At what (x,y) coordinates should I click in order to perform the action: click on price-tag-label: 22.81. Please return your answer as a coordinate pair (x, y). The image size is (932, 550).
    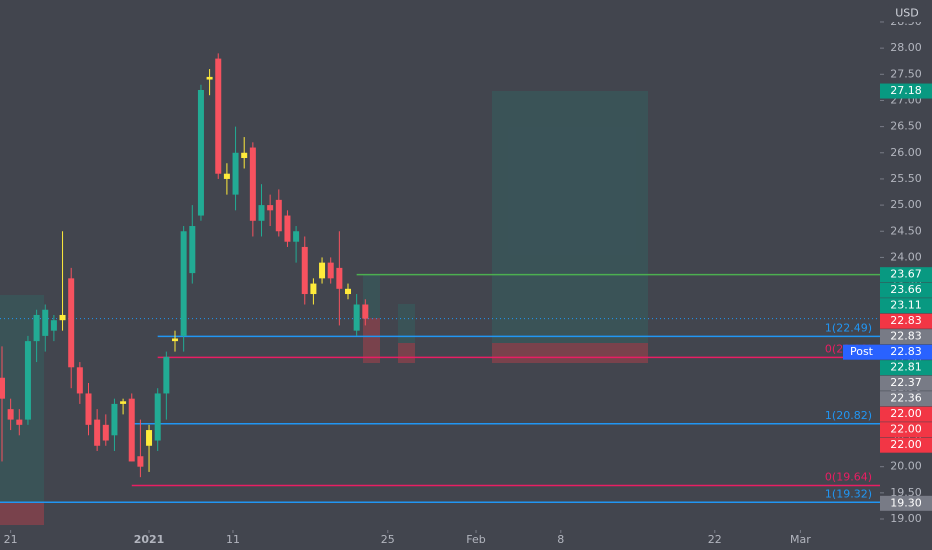
    Looking at the image, I should click on (906, 367).